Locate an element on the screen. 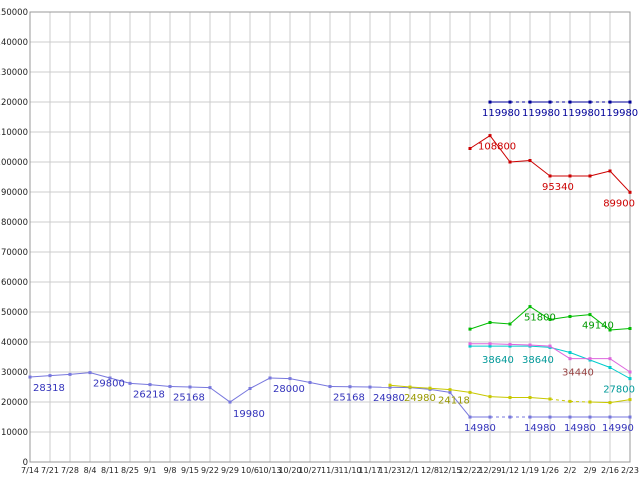 The width and height of the screenshot is (640, 485). data-label: 51800 is located at coordinates (540, 318).